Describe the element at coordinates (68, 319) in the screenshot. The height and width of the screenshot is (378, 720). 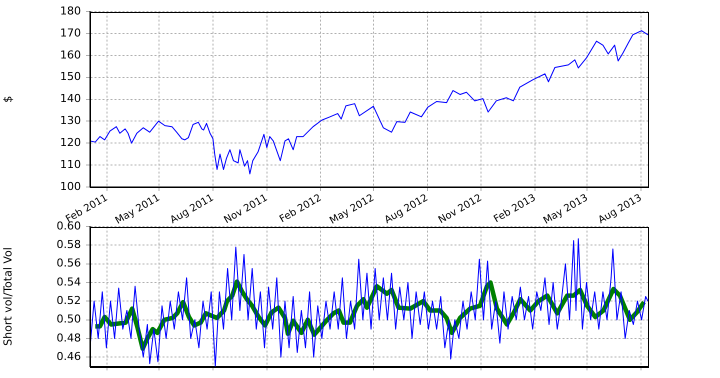
I see `y-tick-label: 0.50` at that location.